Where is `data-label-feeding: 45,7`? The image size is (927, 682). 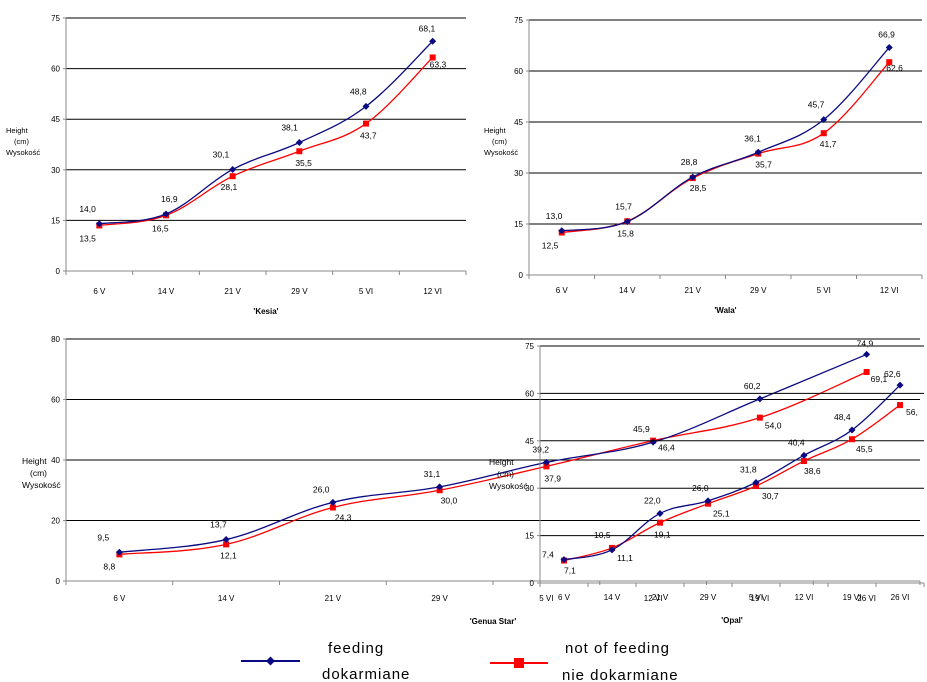 data-label-feeding: 45,7 is located at coordinates (816, 105).